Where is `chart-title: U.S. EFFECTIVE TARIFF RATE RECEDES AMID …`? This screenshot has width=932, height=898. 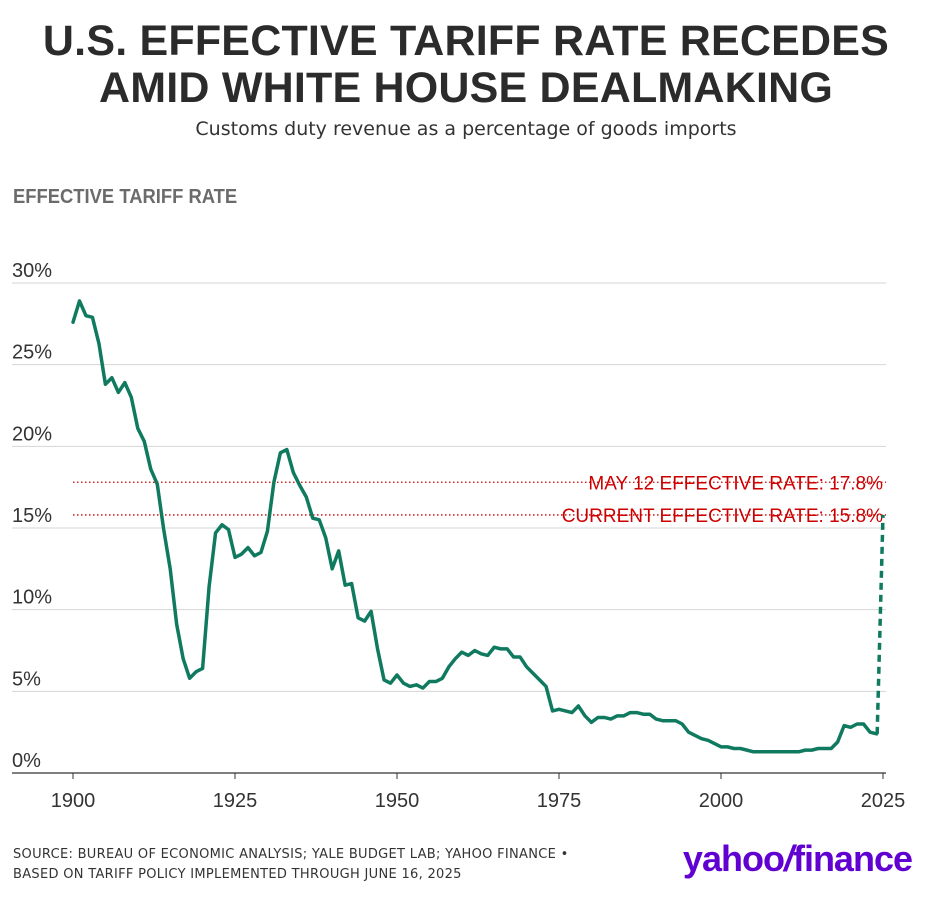
chart-title: U.S. EFFECTIVE TARIFF RATE RECEDES AMID … is located at coordinates (466, 65).